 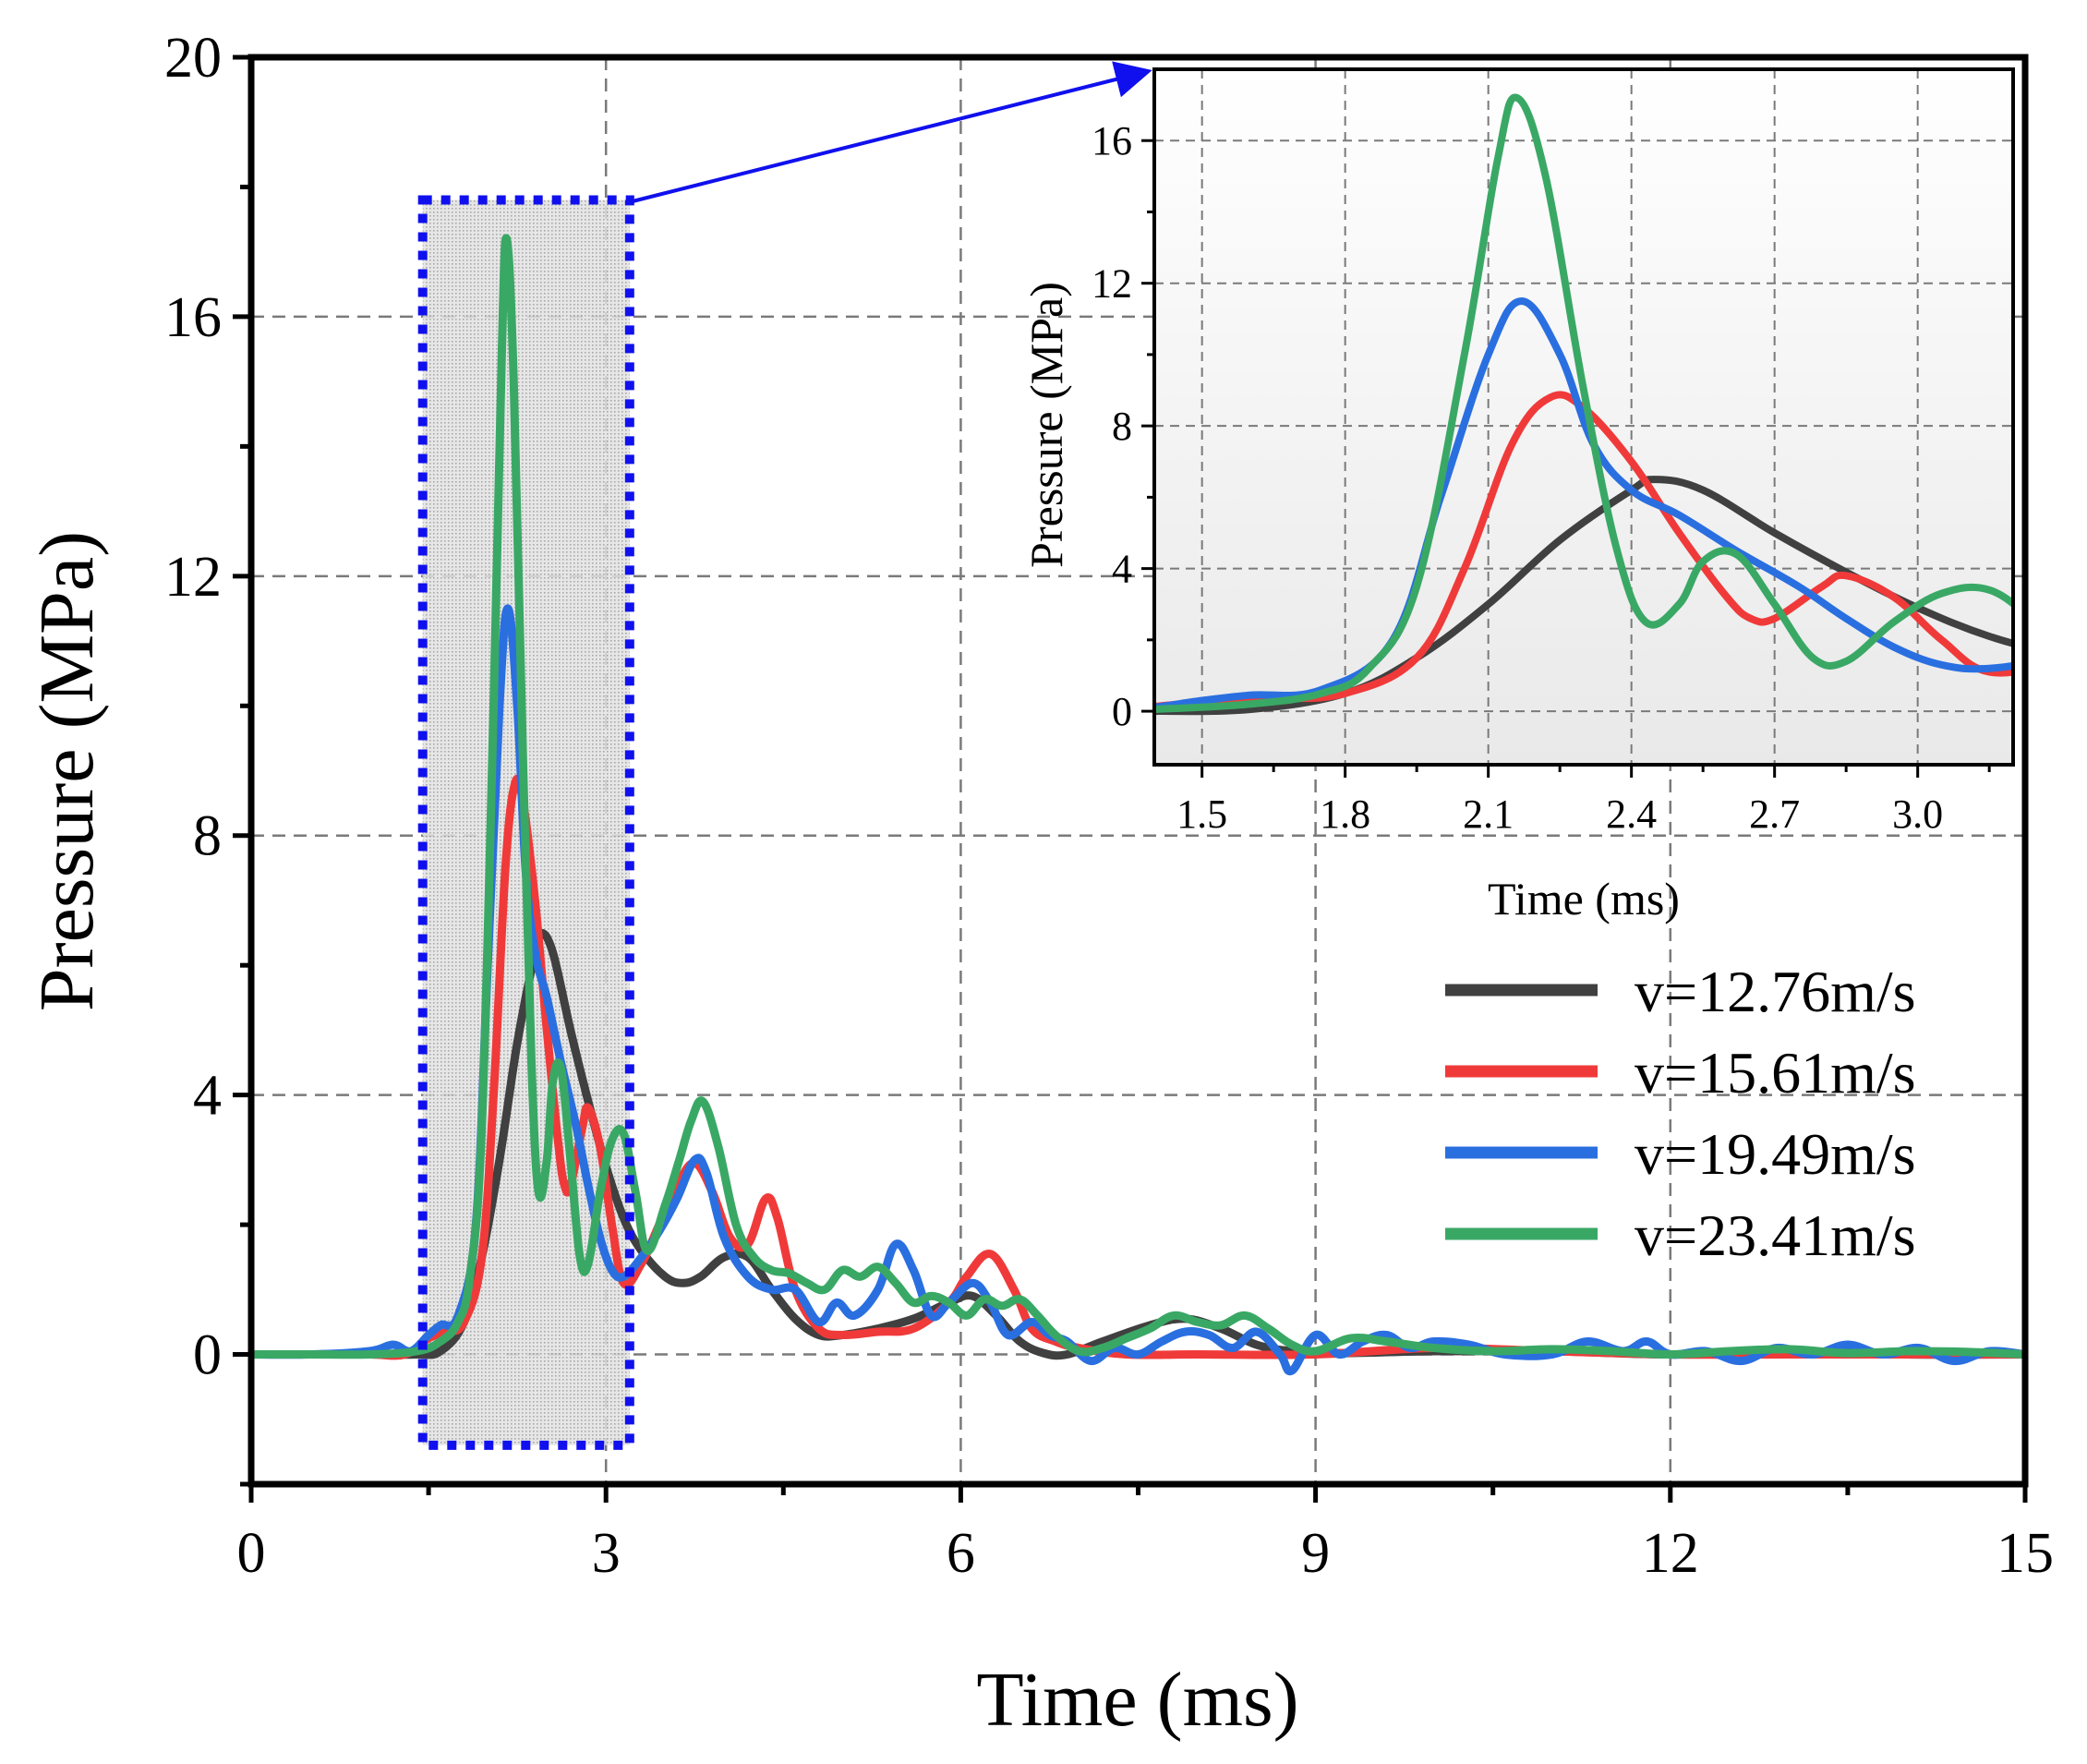 What do you see at coordinates (1112, 140) in the screenshot?
I see `inset-y-tick-label: 16` at bounding box center [1112, 140].